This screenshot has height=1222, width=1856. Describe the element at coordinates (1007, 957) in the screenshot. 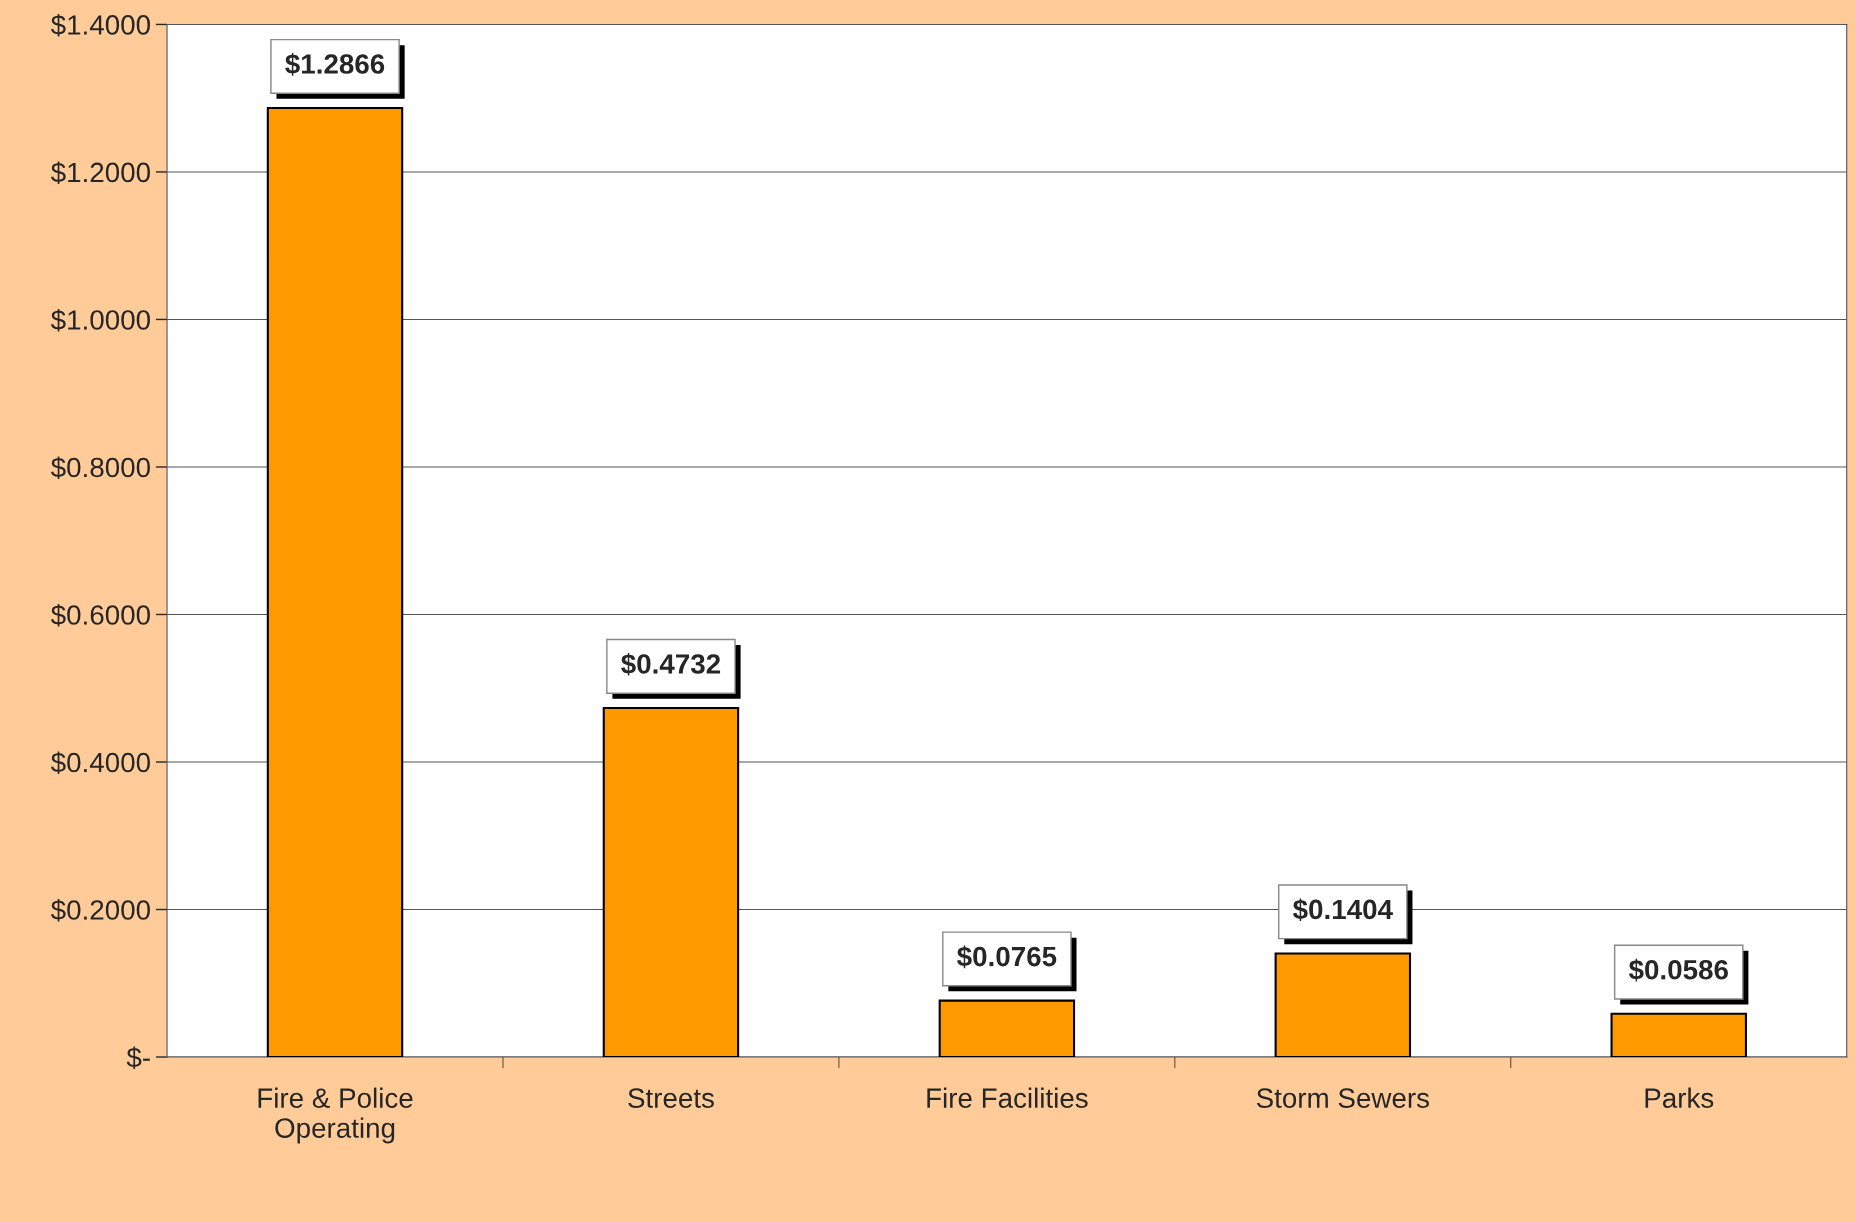

I see `data-label: $0.0765` at that location.